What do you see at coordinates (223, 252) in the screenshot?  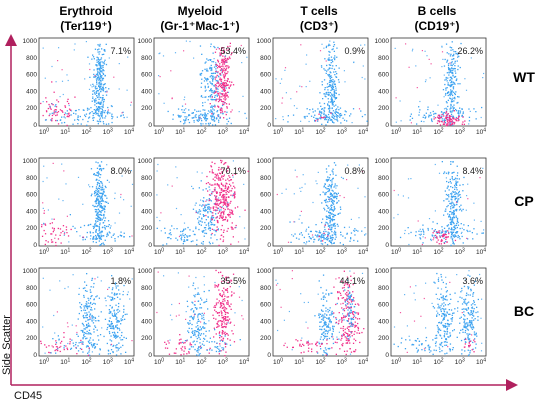 I see `x-tick-label: 10³` at bounding box center [223, 252].